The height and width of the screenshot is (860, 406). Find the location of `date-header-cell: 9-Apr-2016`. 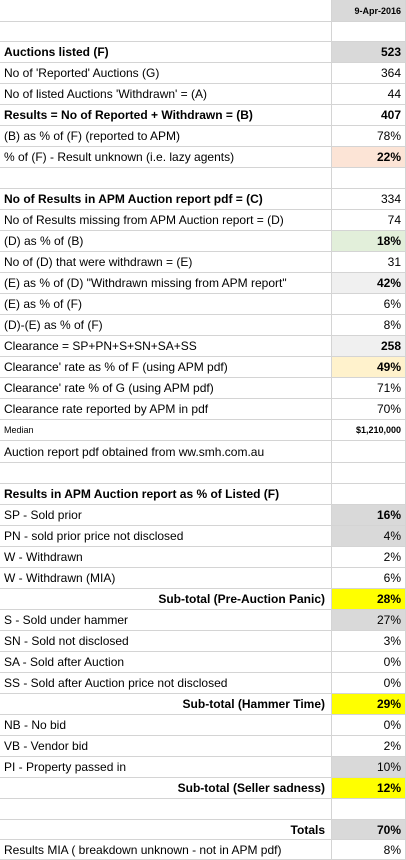

date-header-cell: 9-Apr-2016 is located at coordinates (368, 10).